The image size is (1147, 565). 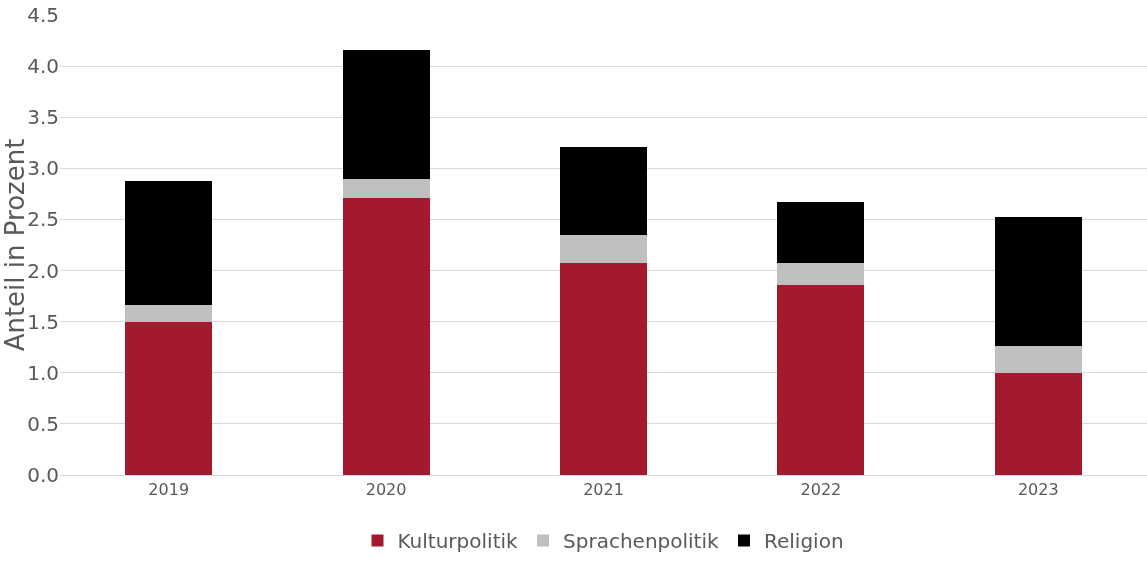 What do you see at coordinates (43, 219) in the screenshot?
I see `y-tick-label: 2.5` at bounding box center [43, 219].